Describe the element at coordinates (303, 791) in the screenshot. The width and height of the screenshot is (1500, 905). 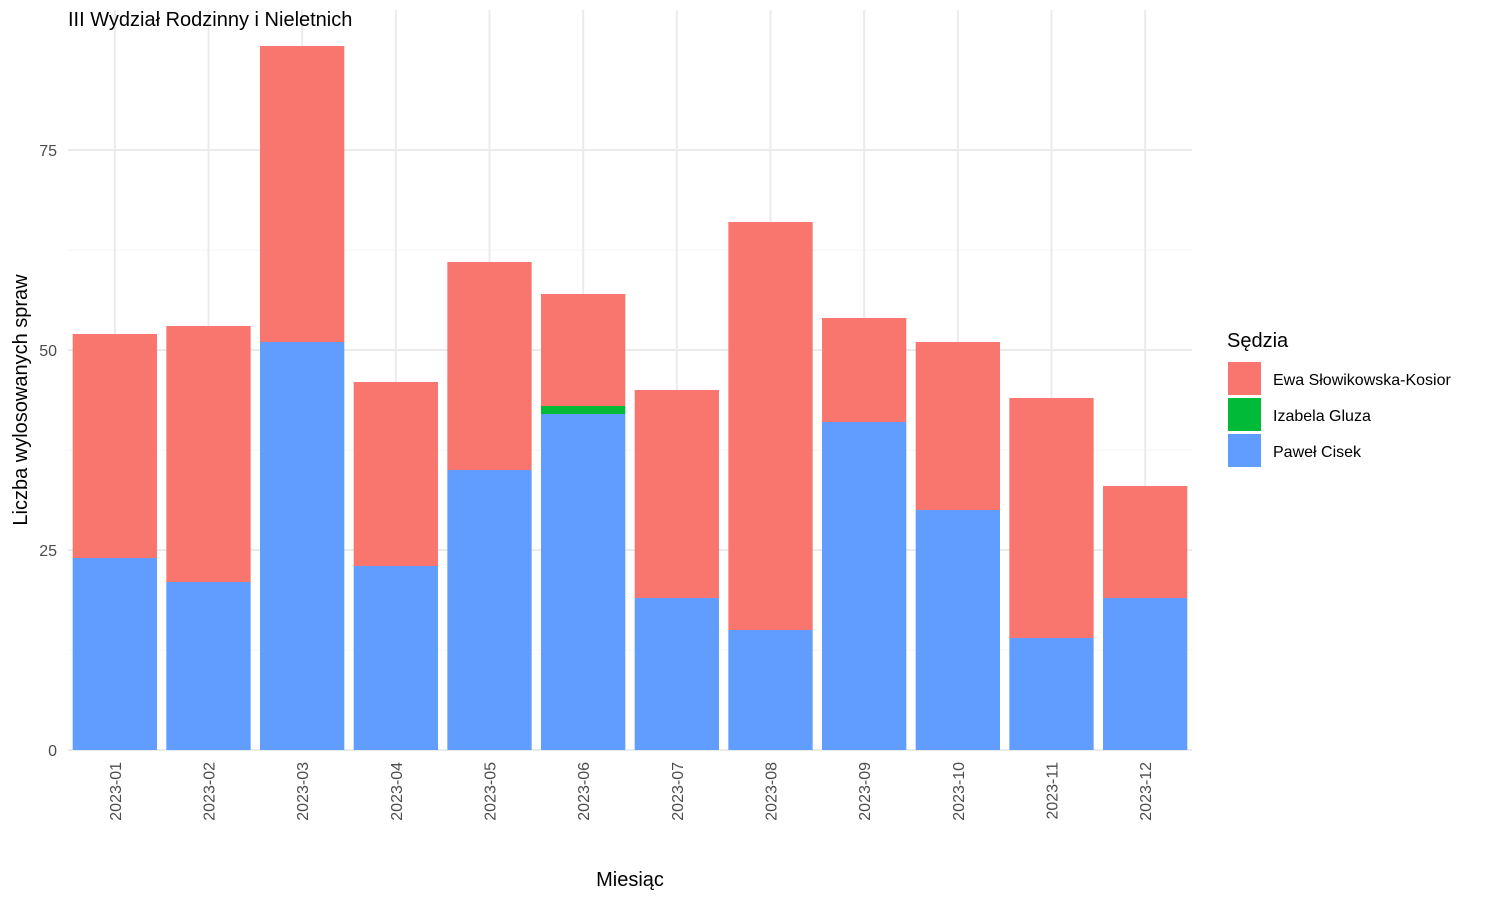
I see `x-tick-label: 2023-03` at that location.